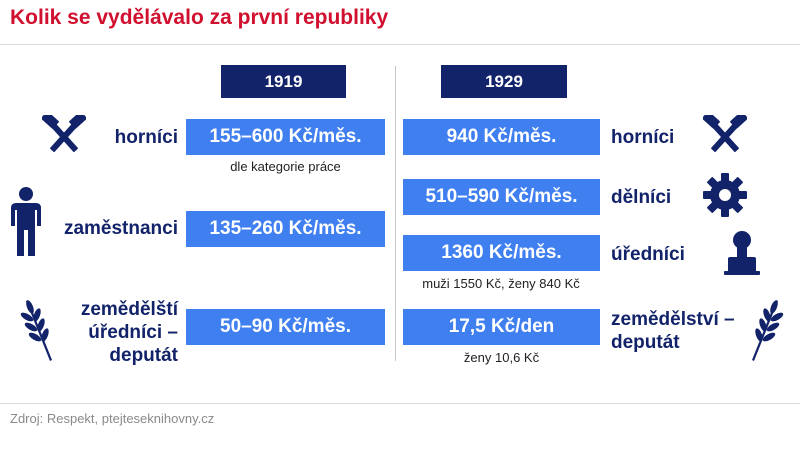  What do you see at coordinates (504, 81) in the screenshot?
I see `year-1929-badge: 1929` at bounding box center [504, 81].